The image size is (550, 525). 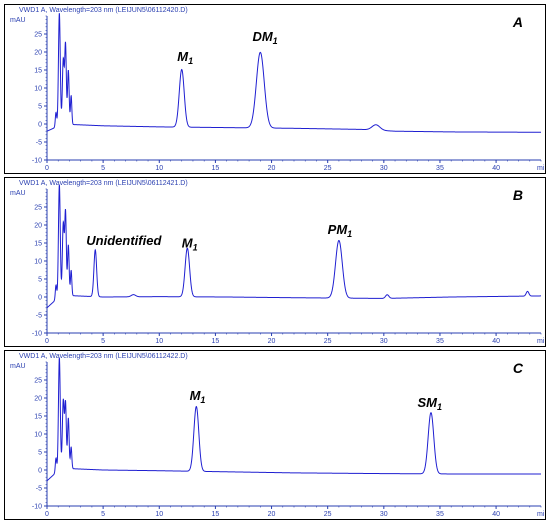 I want to click on peak-label-main: PM, so click(x=338, y=229).